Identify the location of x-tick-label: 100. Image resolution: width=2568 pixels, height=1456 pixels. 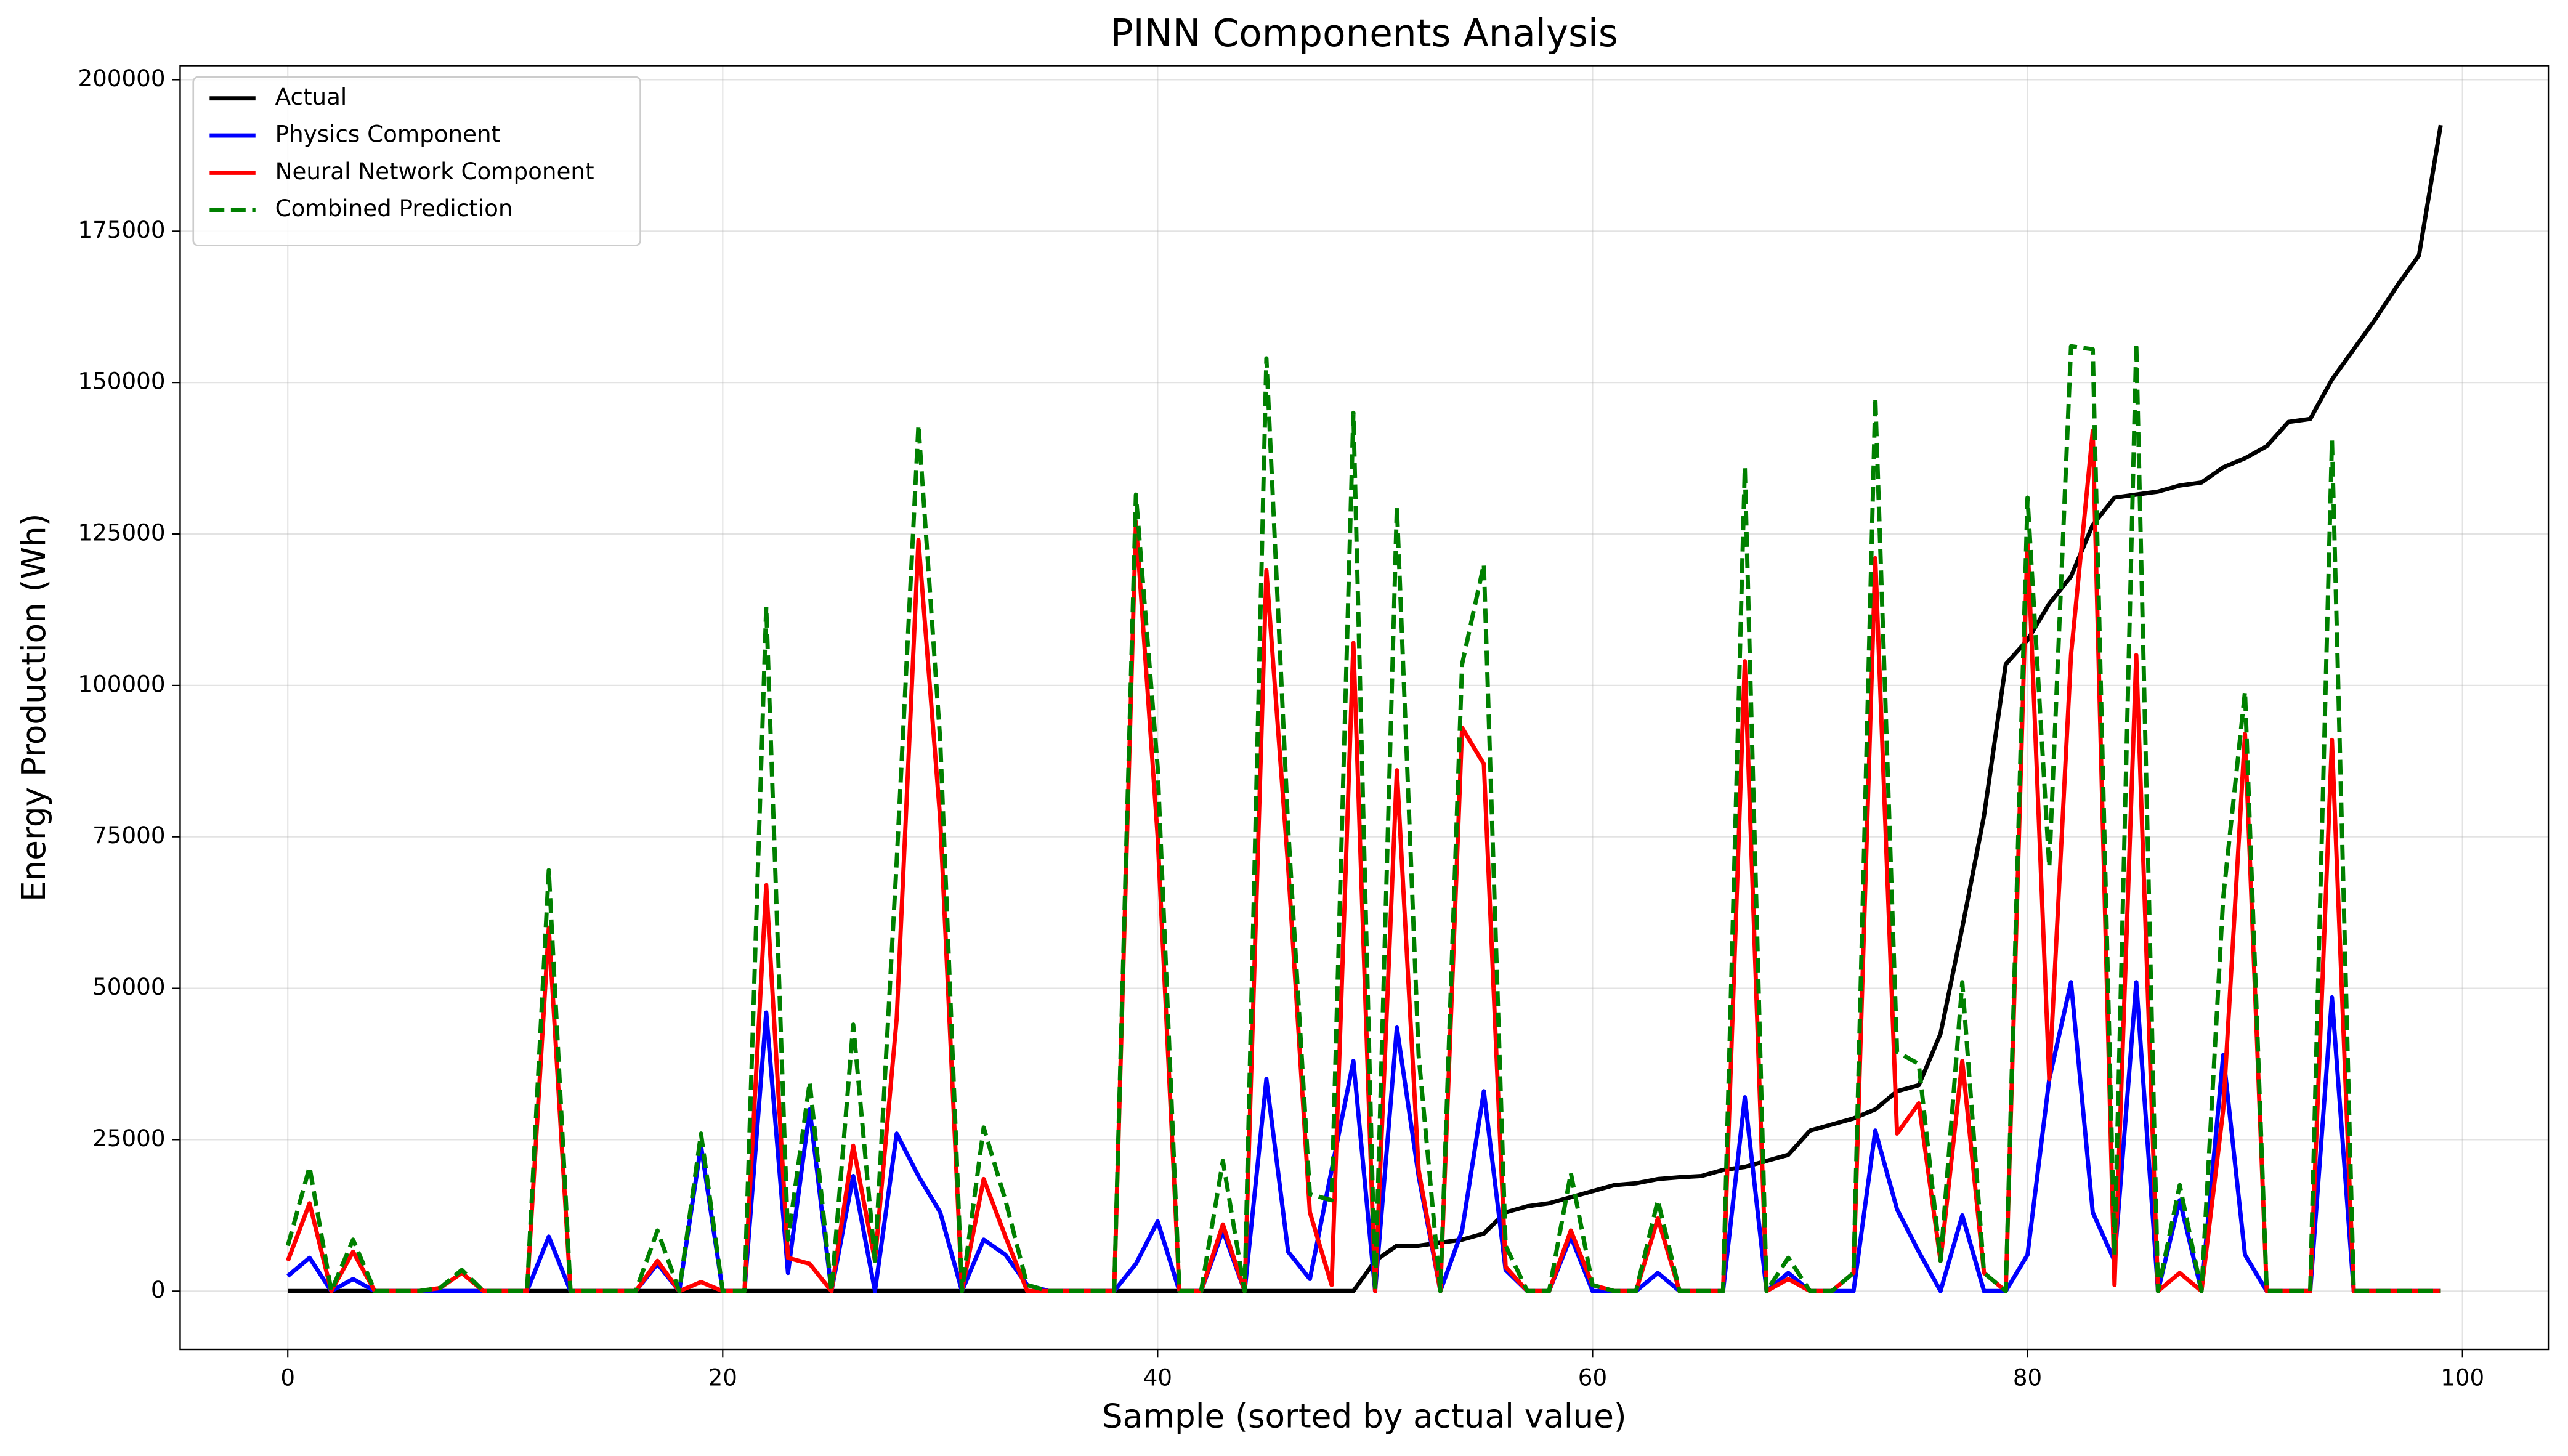
(2462, 1377).